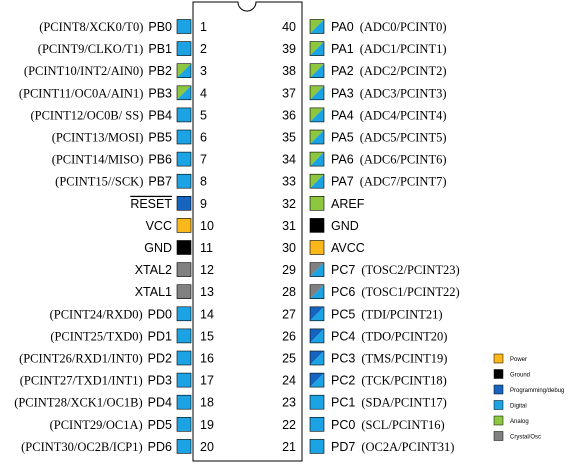  I want to click on pin-16: 16 PD2 (PCINT26/RXD1/INT0), so click(116, 358).